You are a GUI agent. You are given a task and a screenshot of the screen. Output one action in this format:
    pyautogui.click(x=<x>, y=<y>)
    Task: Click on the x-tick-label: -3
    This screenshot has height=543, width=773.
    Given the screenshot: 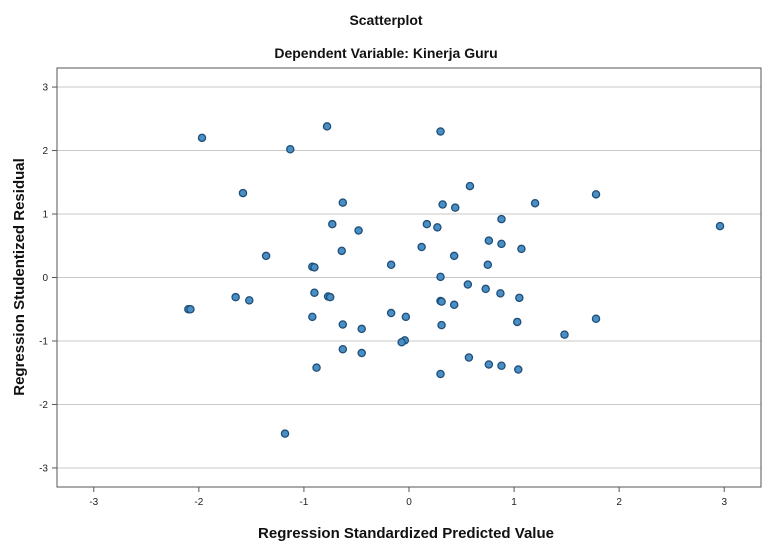 What is the action you would take?
    pyautogui.click(x=93, y=502)
    